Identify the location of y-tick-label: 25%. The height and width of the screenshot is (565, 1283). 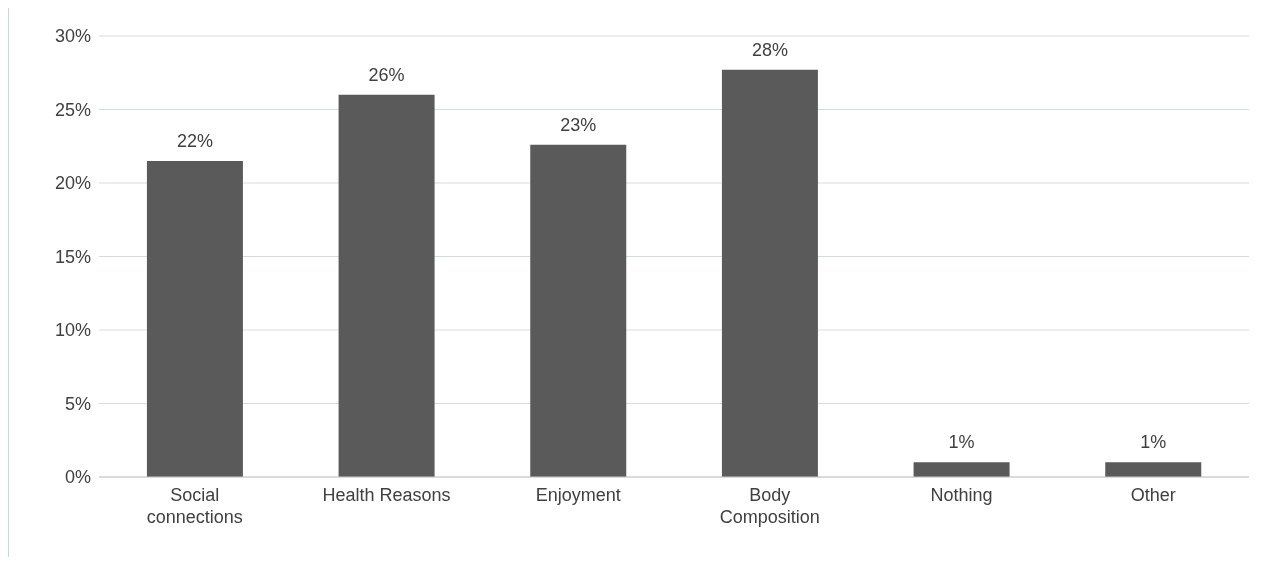
(72, 109).